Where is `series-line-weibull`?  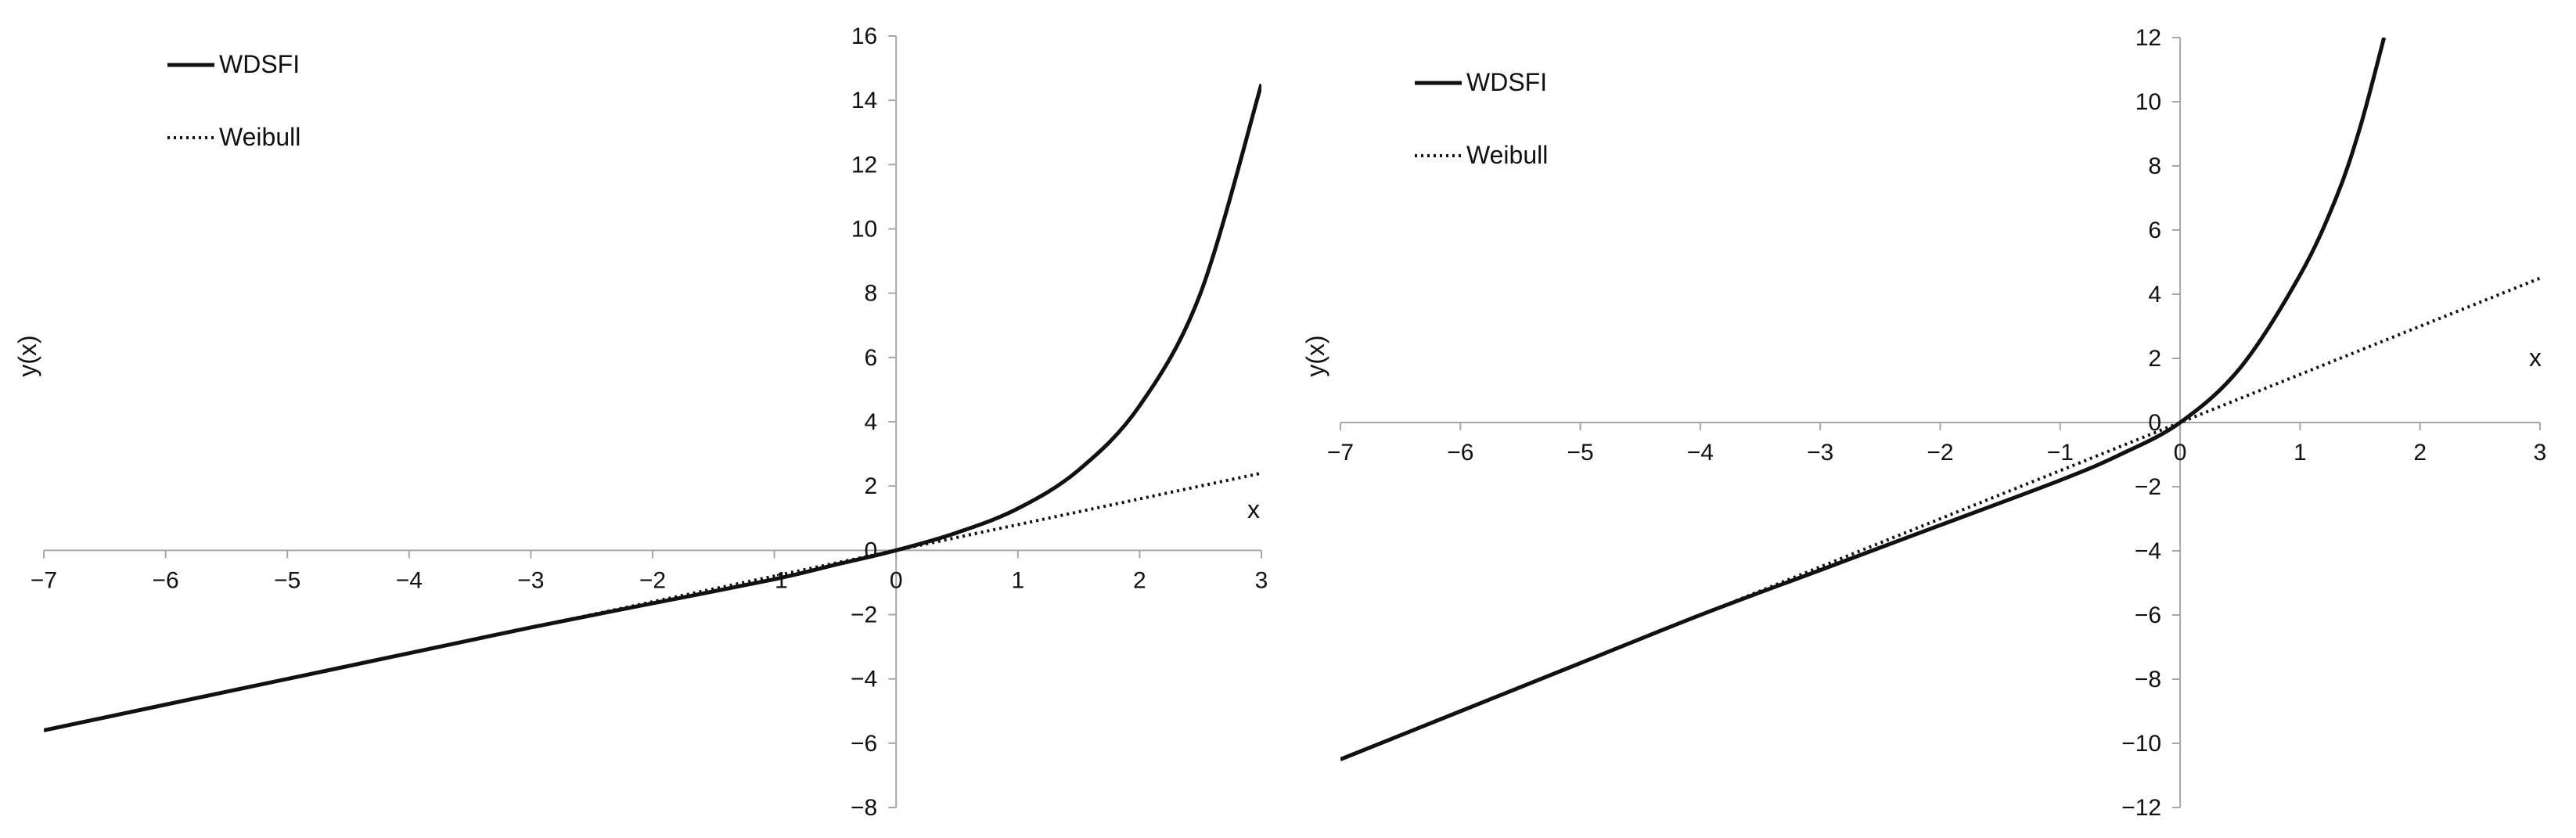 series-line-weibull is located at coordinates (652, 601).